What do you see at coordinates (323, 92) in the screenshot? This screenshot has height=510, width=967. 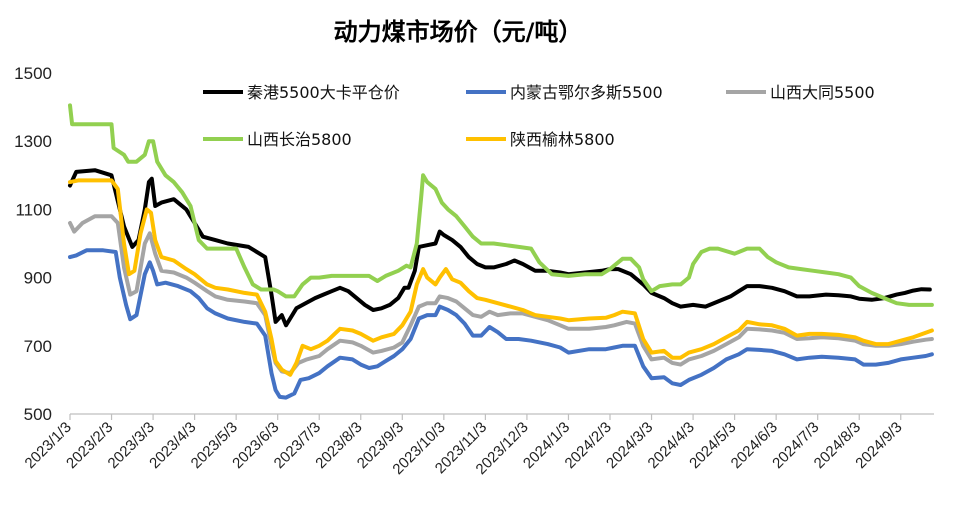 I see `legend-label-1: 秦港5500大卡平仓价` at bounding box center [323, 92].